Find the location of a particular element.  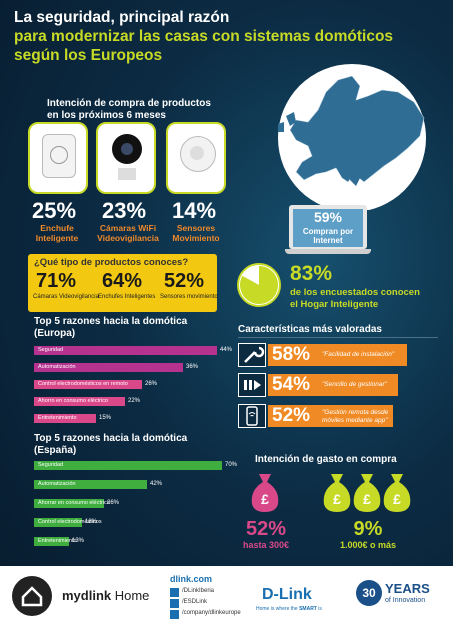

spending-title: Intención de gasto en compra is located at coordinates (326, 459).